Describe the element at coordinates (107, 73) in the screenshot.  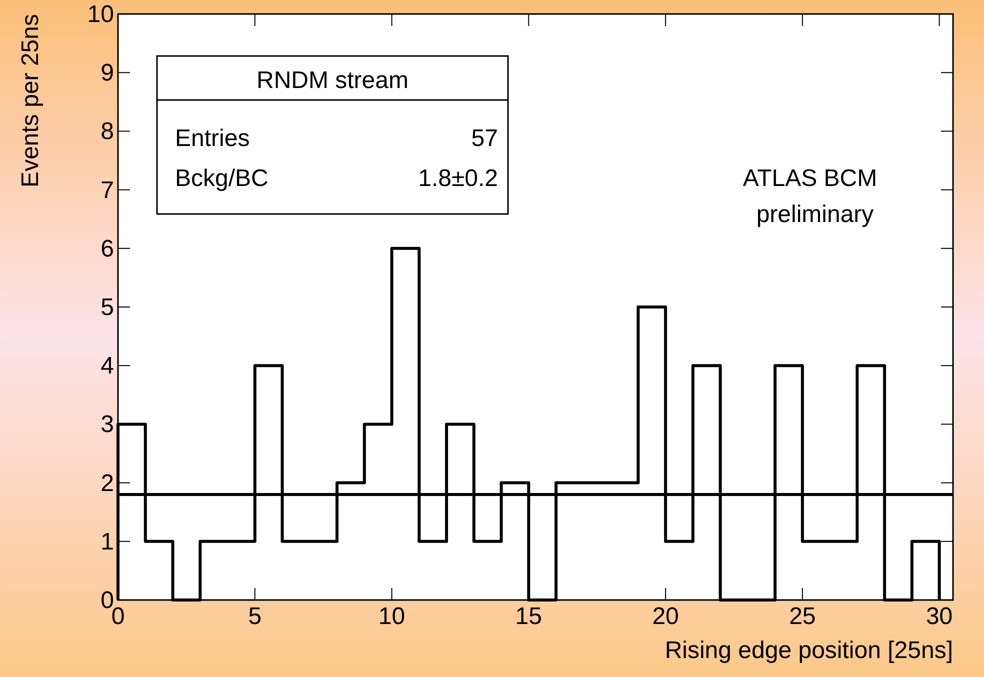
I see `y-tick-label: 9` at that location.